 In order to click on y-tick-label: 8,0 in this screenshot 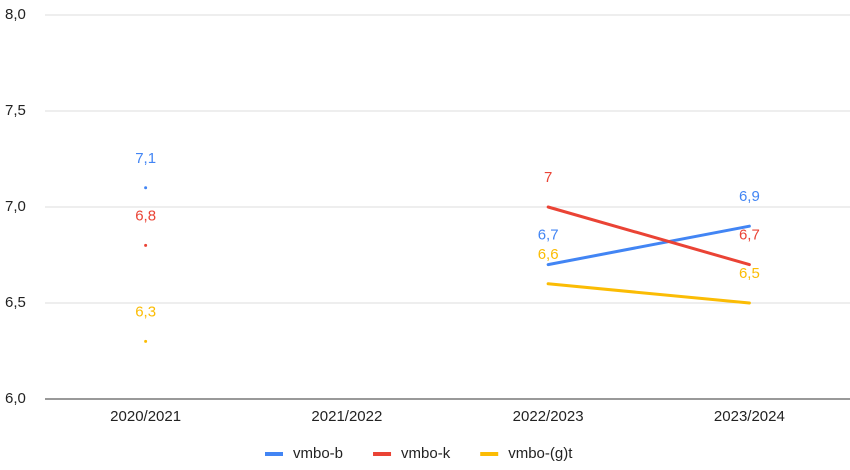, I will do `click(15, 14)`.